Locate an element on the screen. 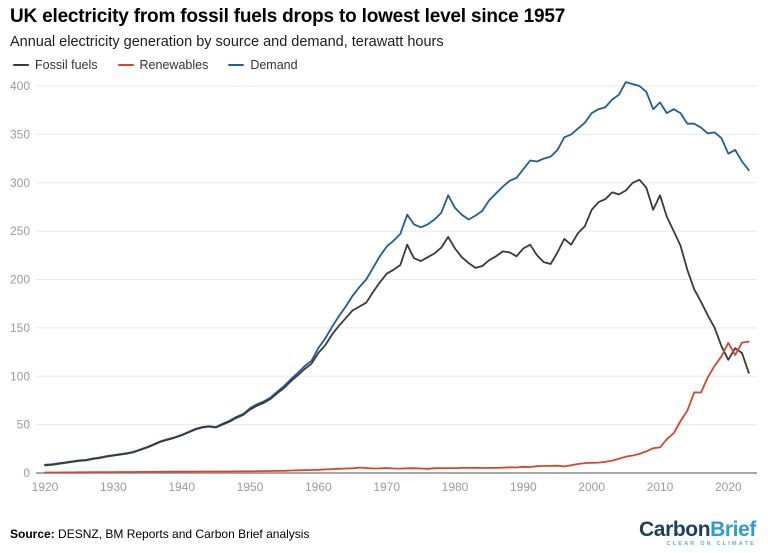  logo-carbon-text: Carbon is located at coordinates (675, 529).